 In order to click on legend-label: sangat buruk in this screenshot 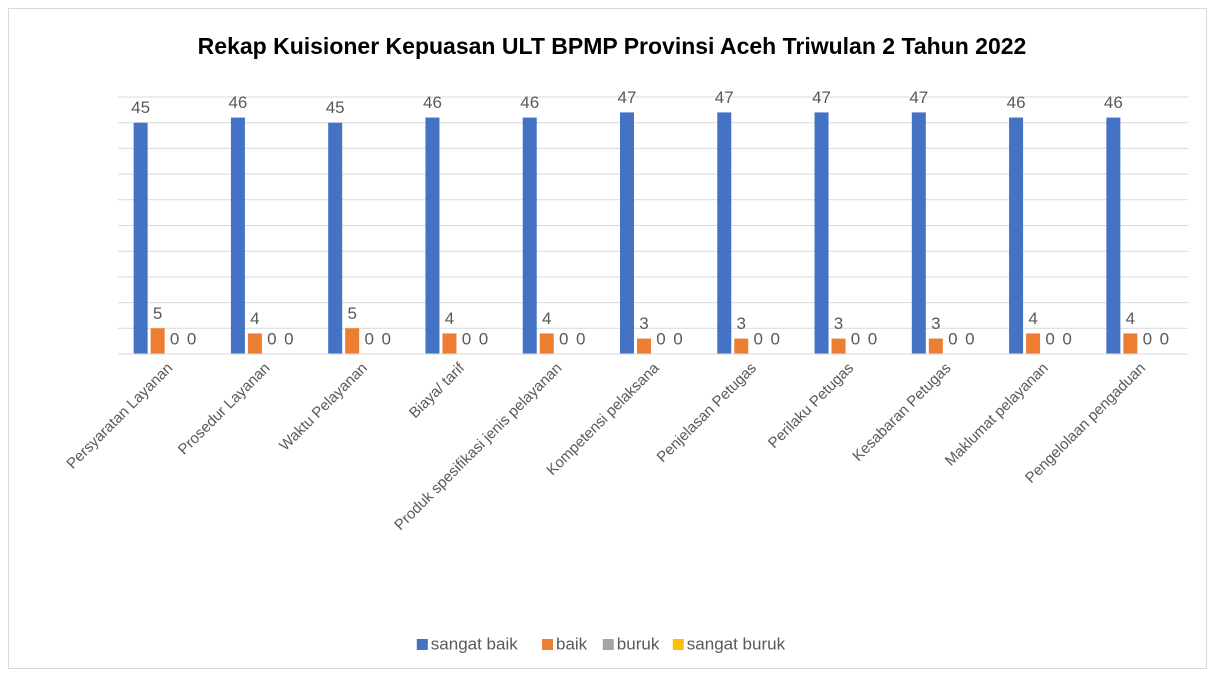, I will do `click(736, 643)`.